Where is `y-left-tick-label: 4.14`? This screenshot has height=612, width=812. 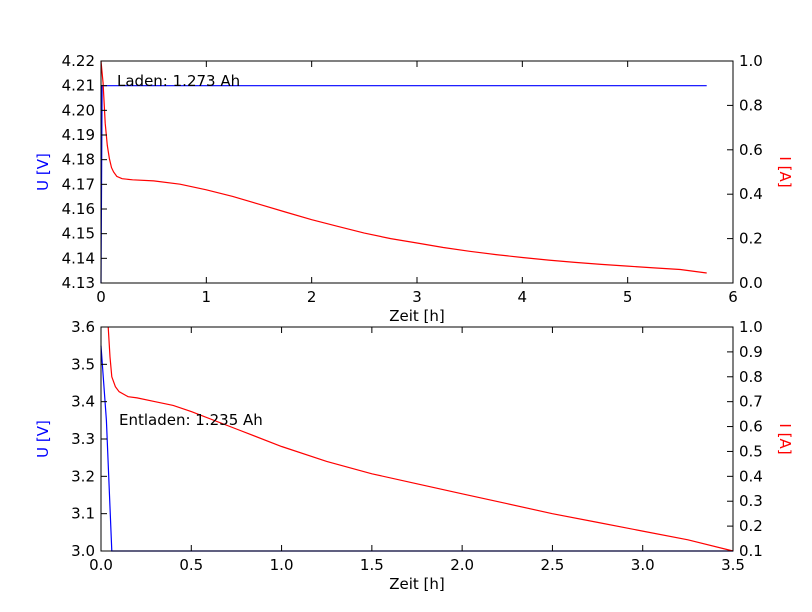
y-left-tick-label: 4.14 is located at coordinates (78, 258).